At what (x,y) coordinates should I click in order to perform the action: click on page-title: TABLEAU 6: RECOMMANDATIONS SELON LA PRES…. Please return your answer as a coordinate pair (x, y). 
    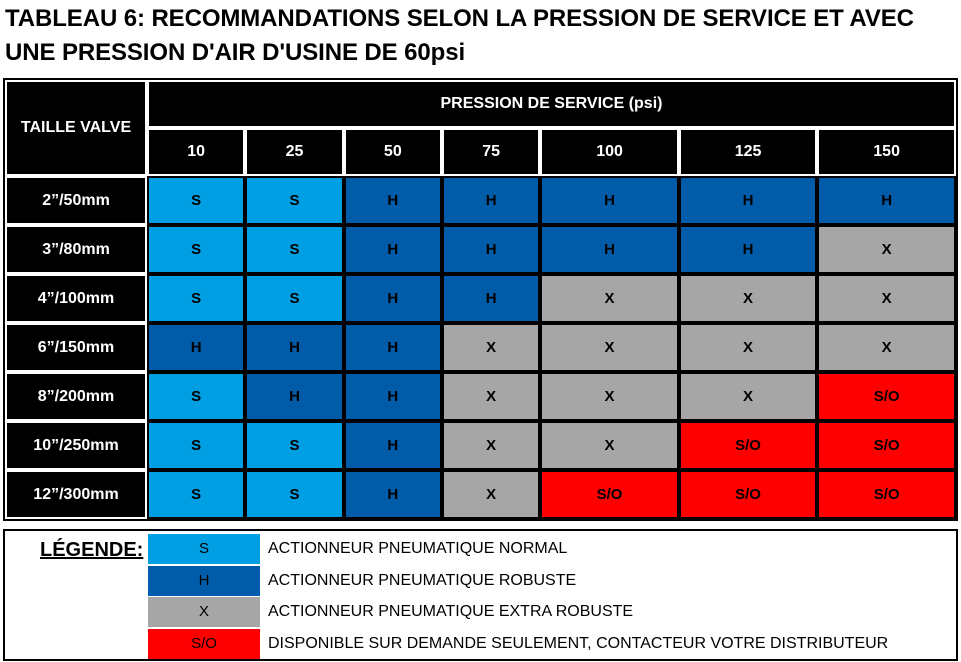
    Looking at the image, I should click on (459, 35).